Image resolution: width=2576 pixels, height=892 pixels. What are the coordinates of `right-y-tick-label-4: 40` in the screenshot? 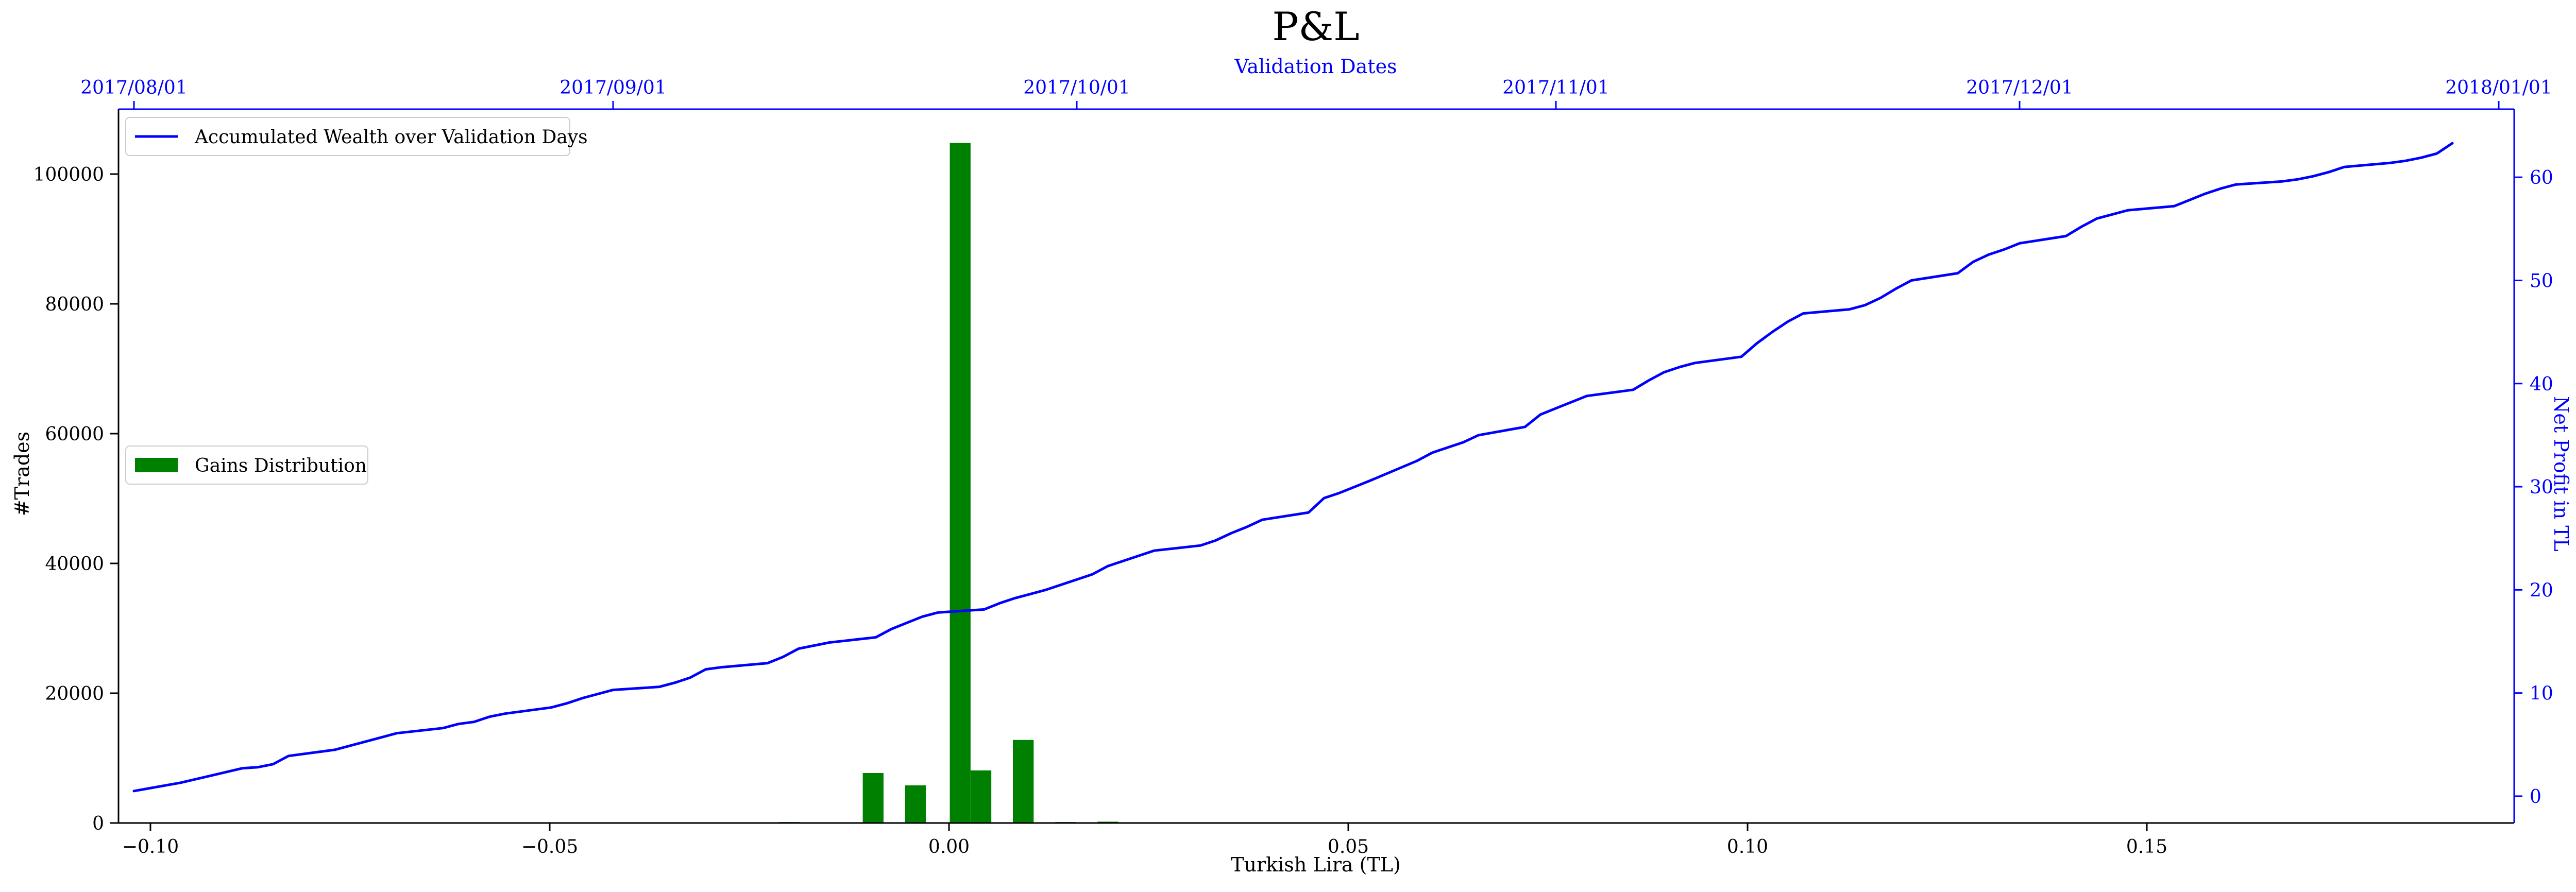 It's located at (2541, 384).